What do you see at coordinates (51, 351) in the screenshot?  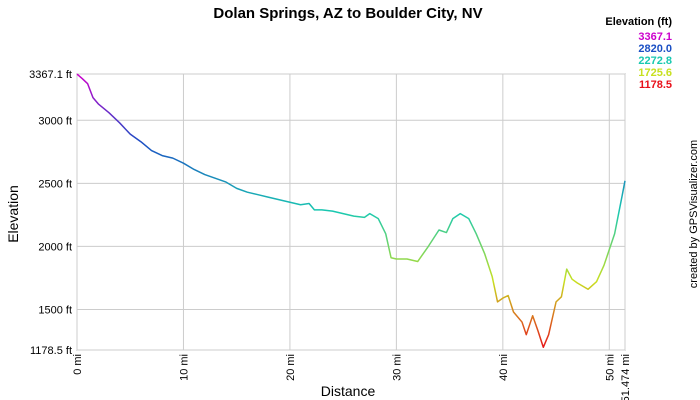 I see `y-tick-label: 1178.5 ft` at bounding box center [51, 351].